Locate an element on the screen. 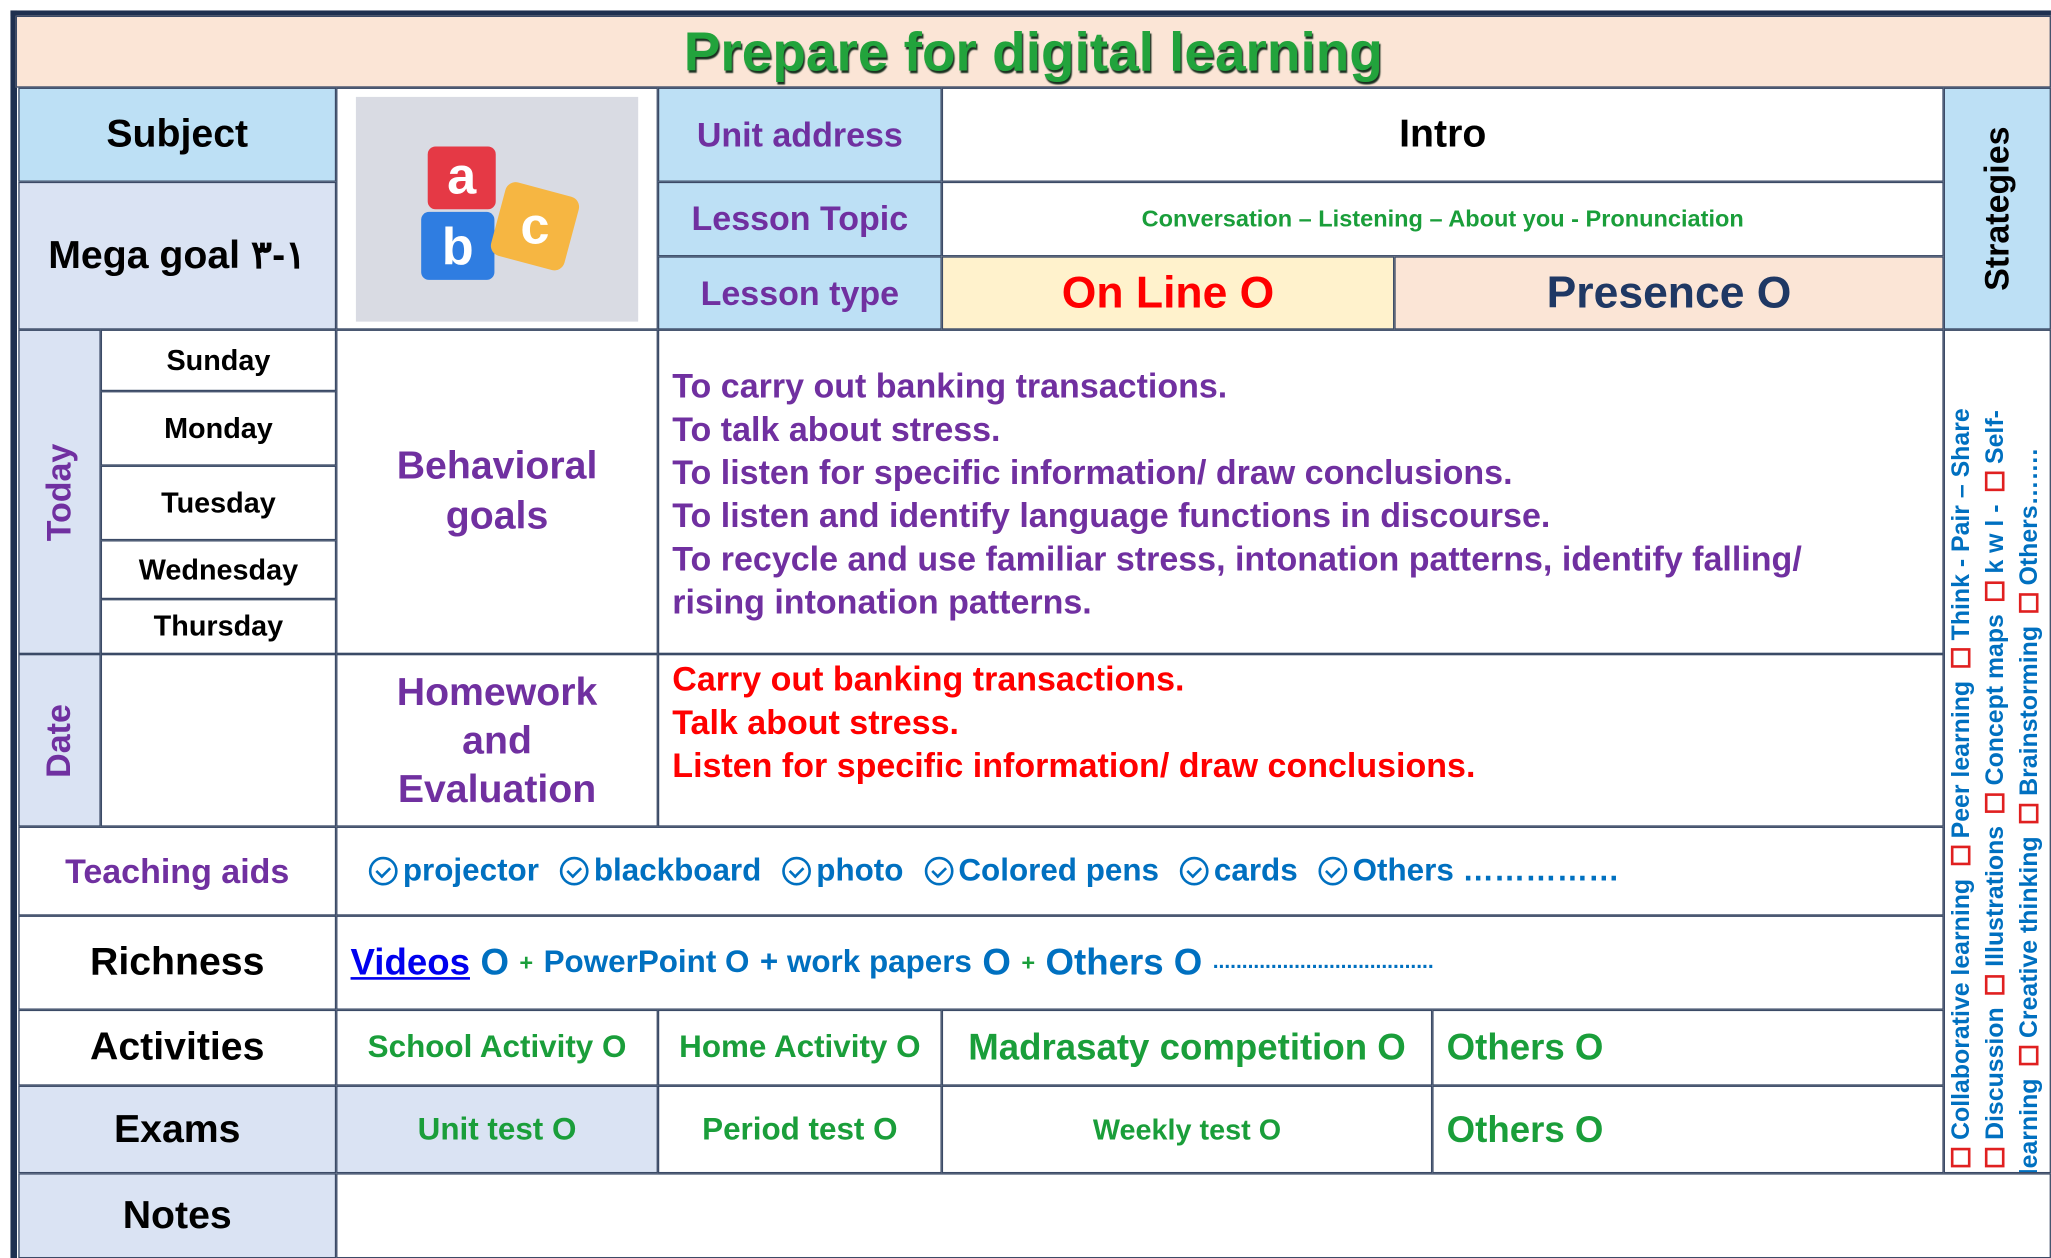 The height and width of the screenshot is (1258, 2051). strategy: Collaborative learning is located at coordinates (1961, 1009).